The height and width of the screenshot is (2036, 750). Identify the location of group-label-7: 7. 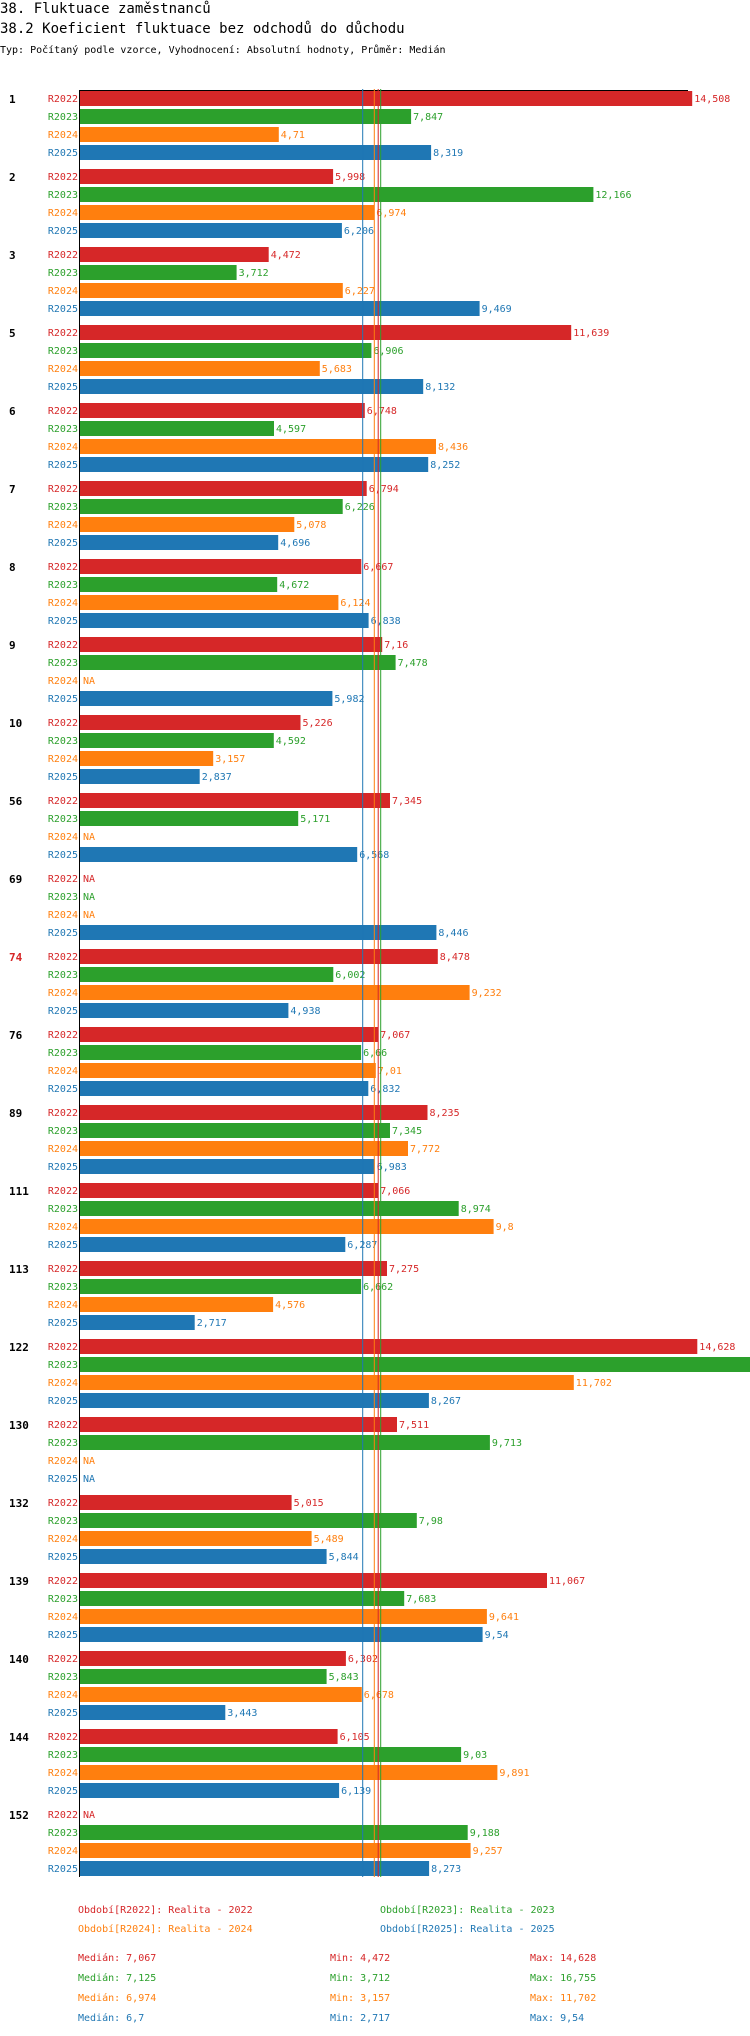
(12, 489).